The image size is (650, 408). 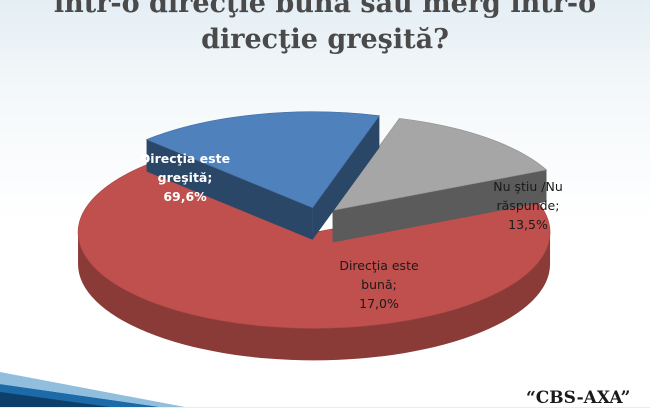 I want to click on data-label-gresita: Direcţia este greşită; 69,6%, so click(x=185, y=177).